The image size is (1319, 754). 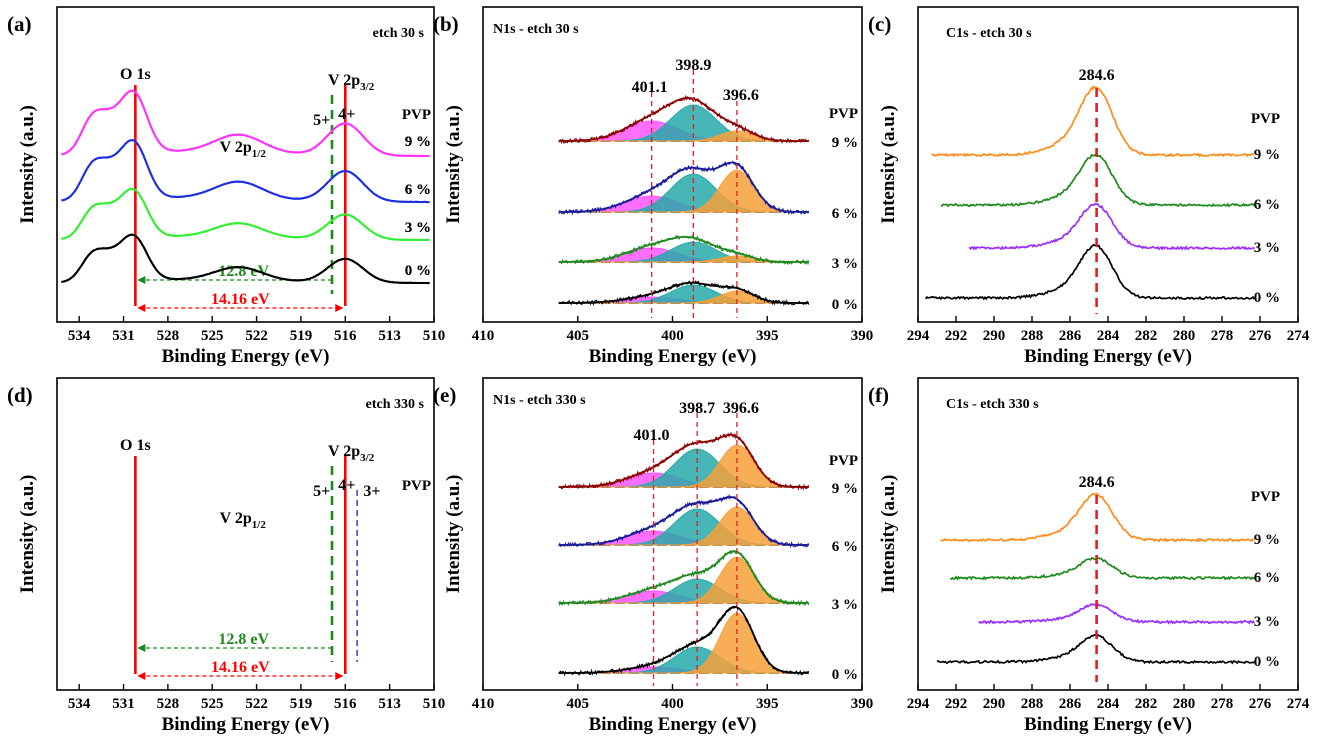 I want to click on panel-a-arrowhead-14-16-r, so click(x=339, y=308).